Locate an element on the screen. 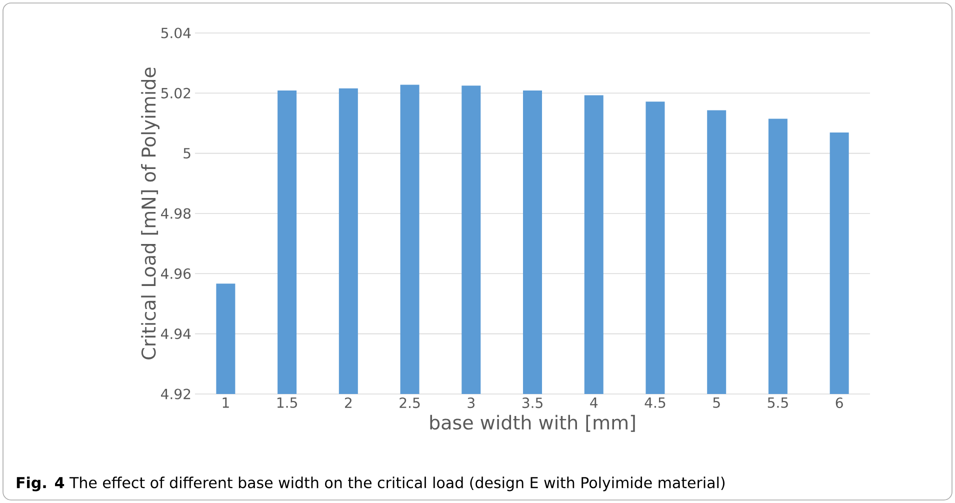 Image resolution: width=955 pixels, height=503 pixels. x-tick-label: 2.5 is located at coordinates (410, 403).